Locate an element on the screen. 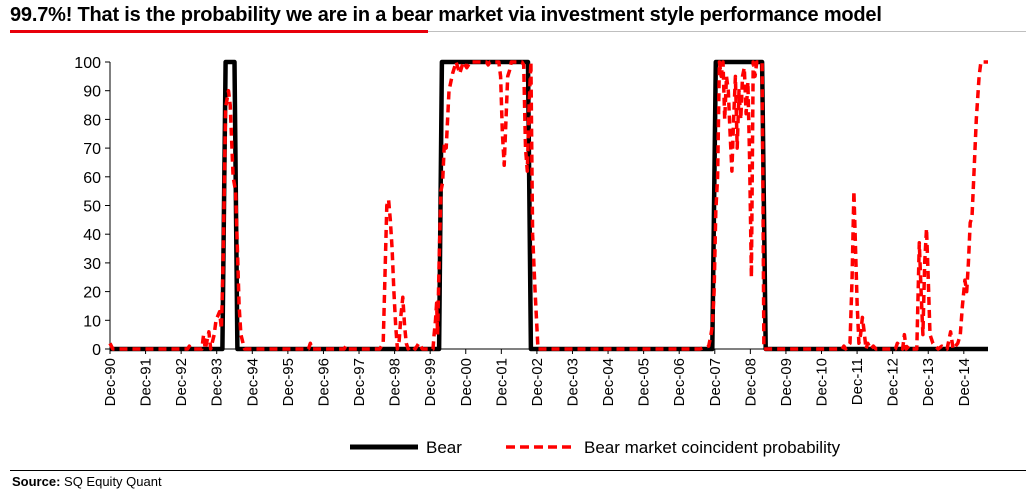 This screenshot has width=1034, height=494. x-tick-label: Dec-03 is located at coordinates (572, 382).